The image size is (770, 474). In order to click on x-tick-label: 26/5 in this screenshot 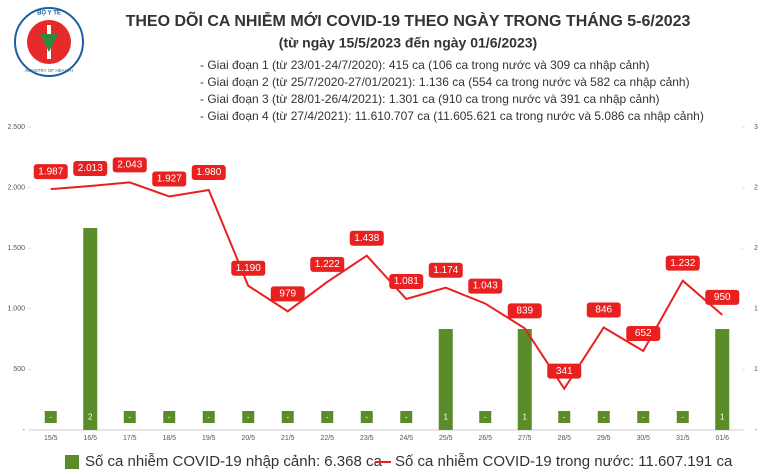, I will do `click(485, 438)`.